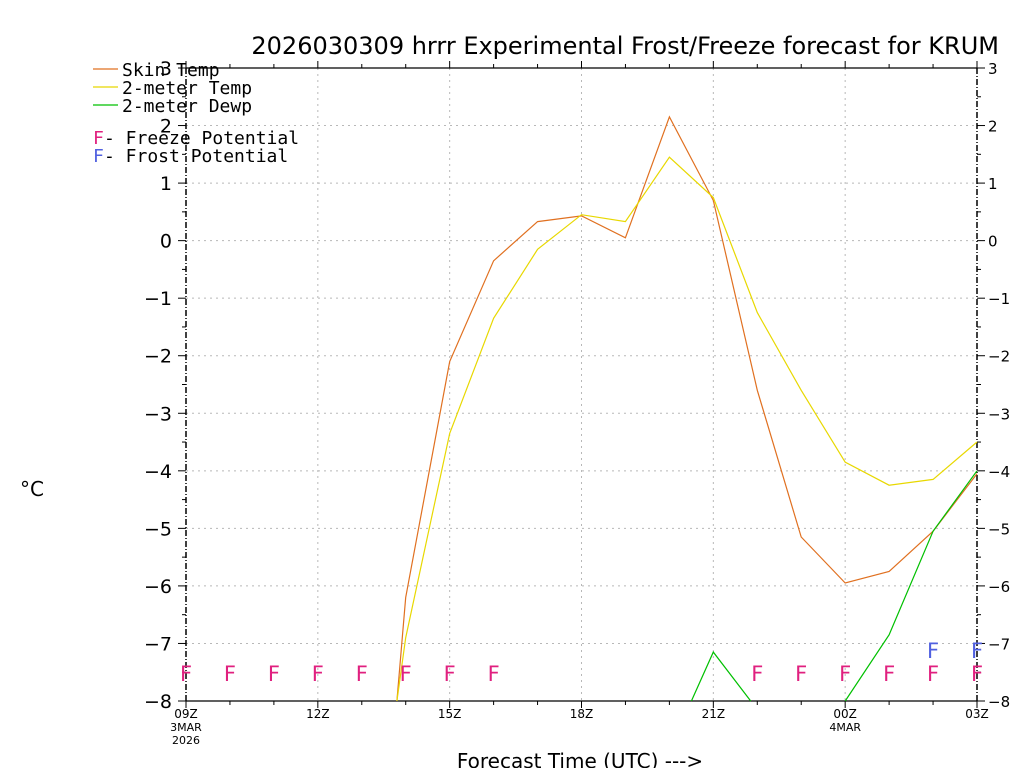 The width and height of the screenshot is (1024, 768). Describe the element at coordinates (158, 472) in the screenshot. I see `y-tick-label-left: −4` at that location.